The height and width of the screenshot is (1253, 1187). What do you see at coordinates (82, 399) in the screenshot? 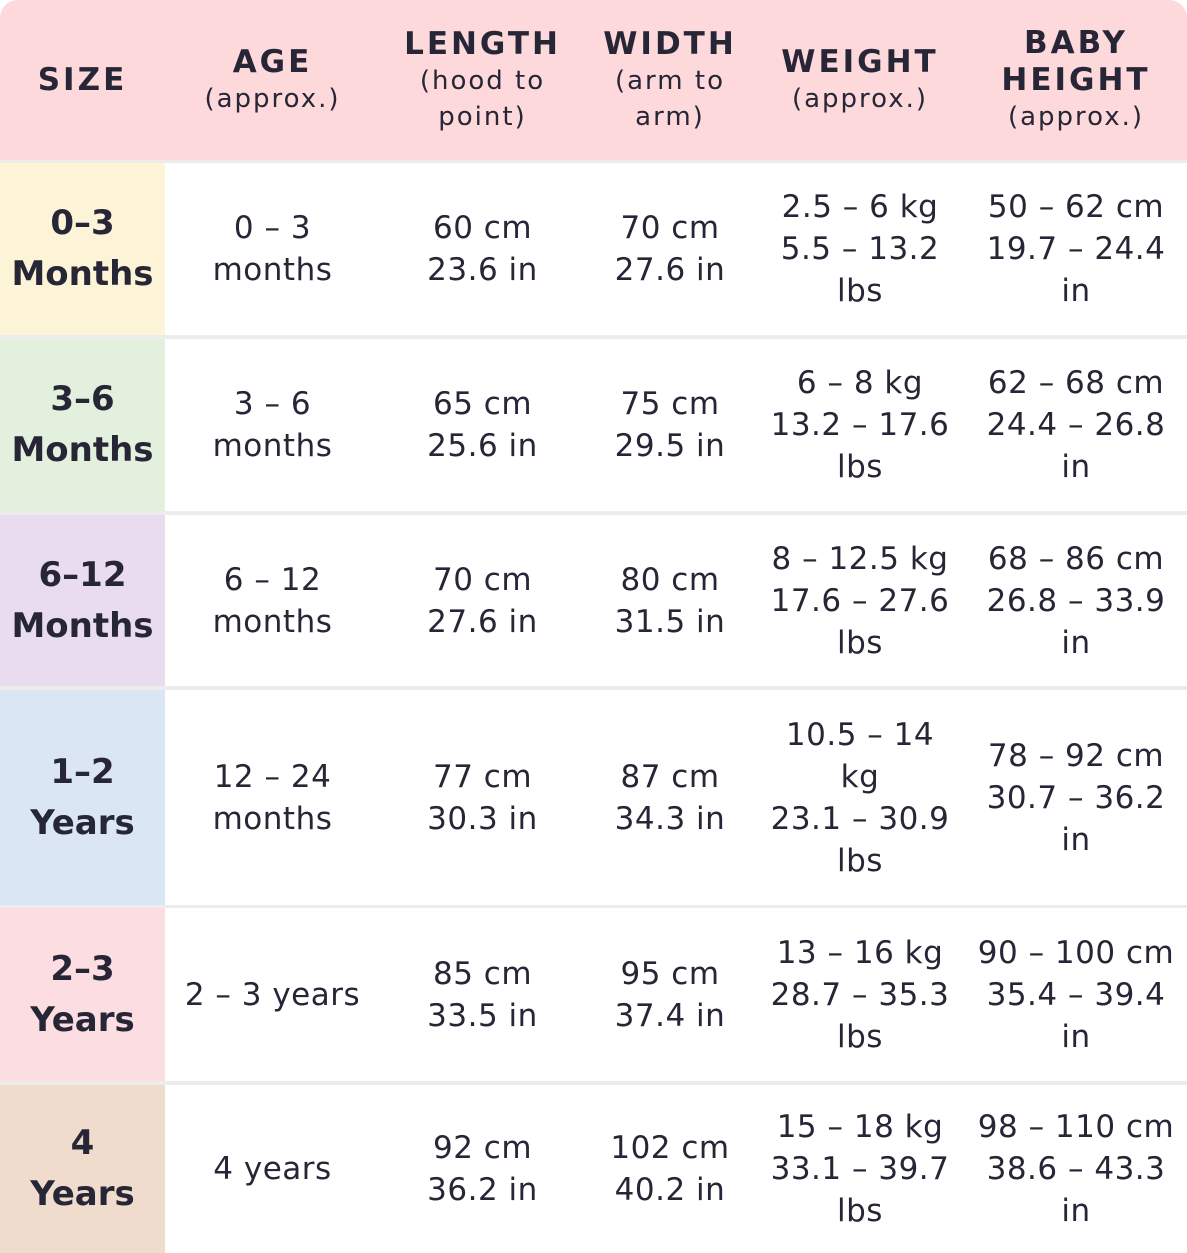
I see `text-line: 3–6` at bounding box center [82, 399].